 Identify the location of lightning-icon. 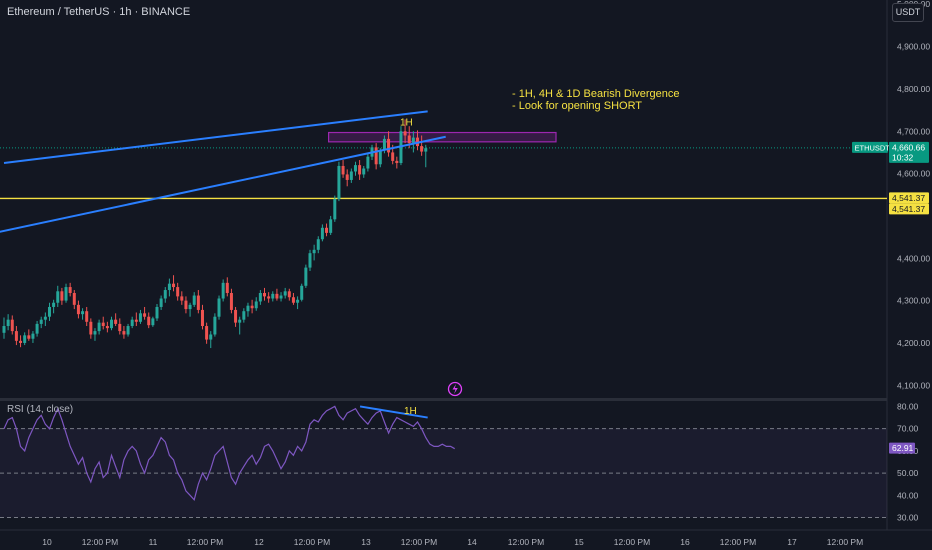
(455, 389).